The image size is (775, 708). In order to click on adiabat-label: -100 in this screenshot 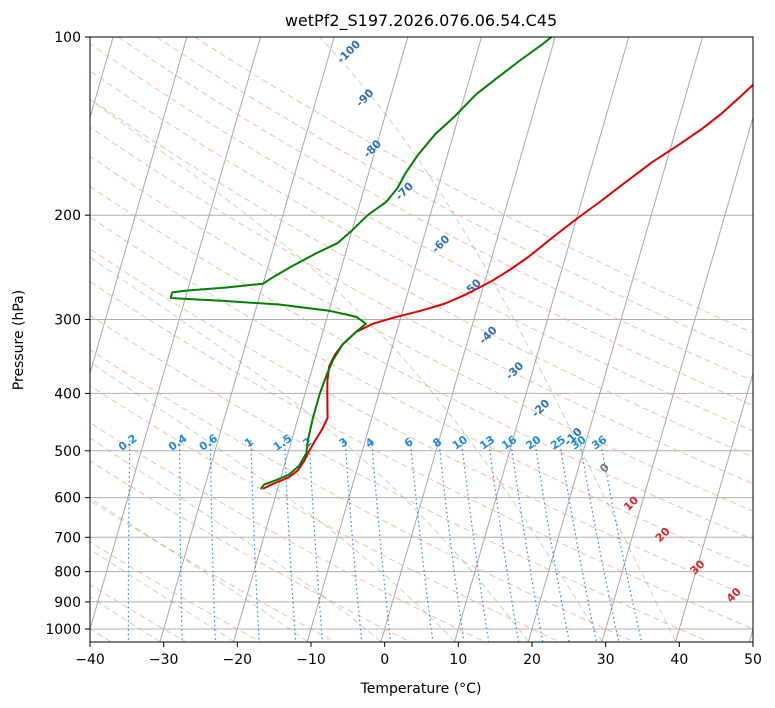, I will do `click(348, 51)`.